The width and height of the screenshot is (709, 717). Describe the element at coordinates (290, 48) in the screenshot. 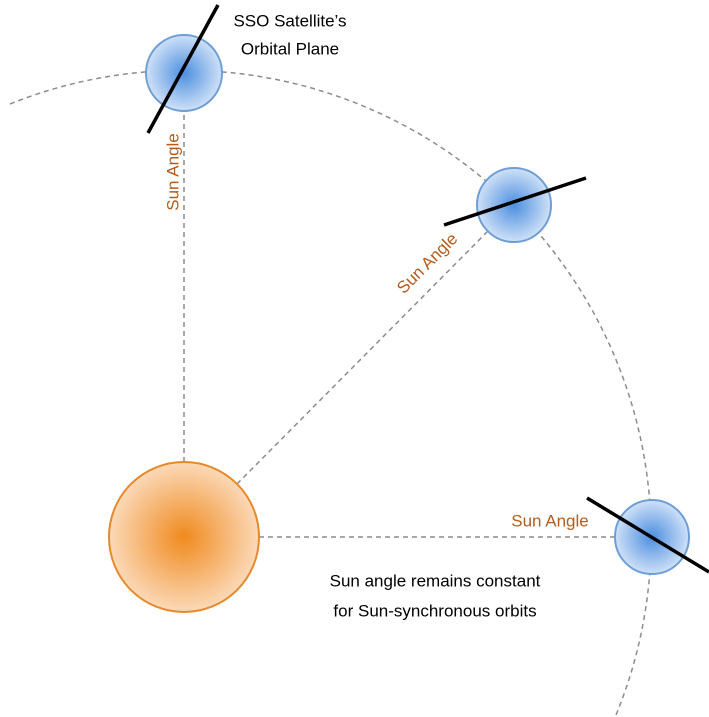

I see `label: Orbital Plane` at that location.